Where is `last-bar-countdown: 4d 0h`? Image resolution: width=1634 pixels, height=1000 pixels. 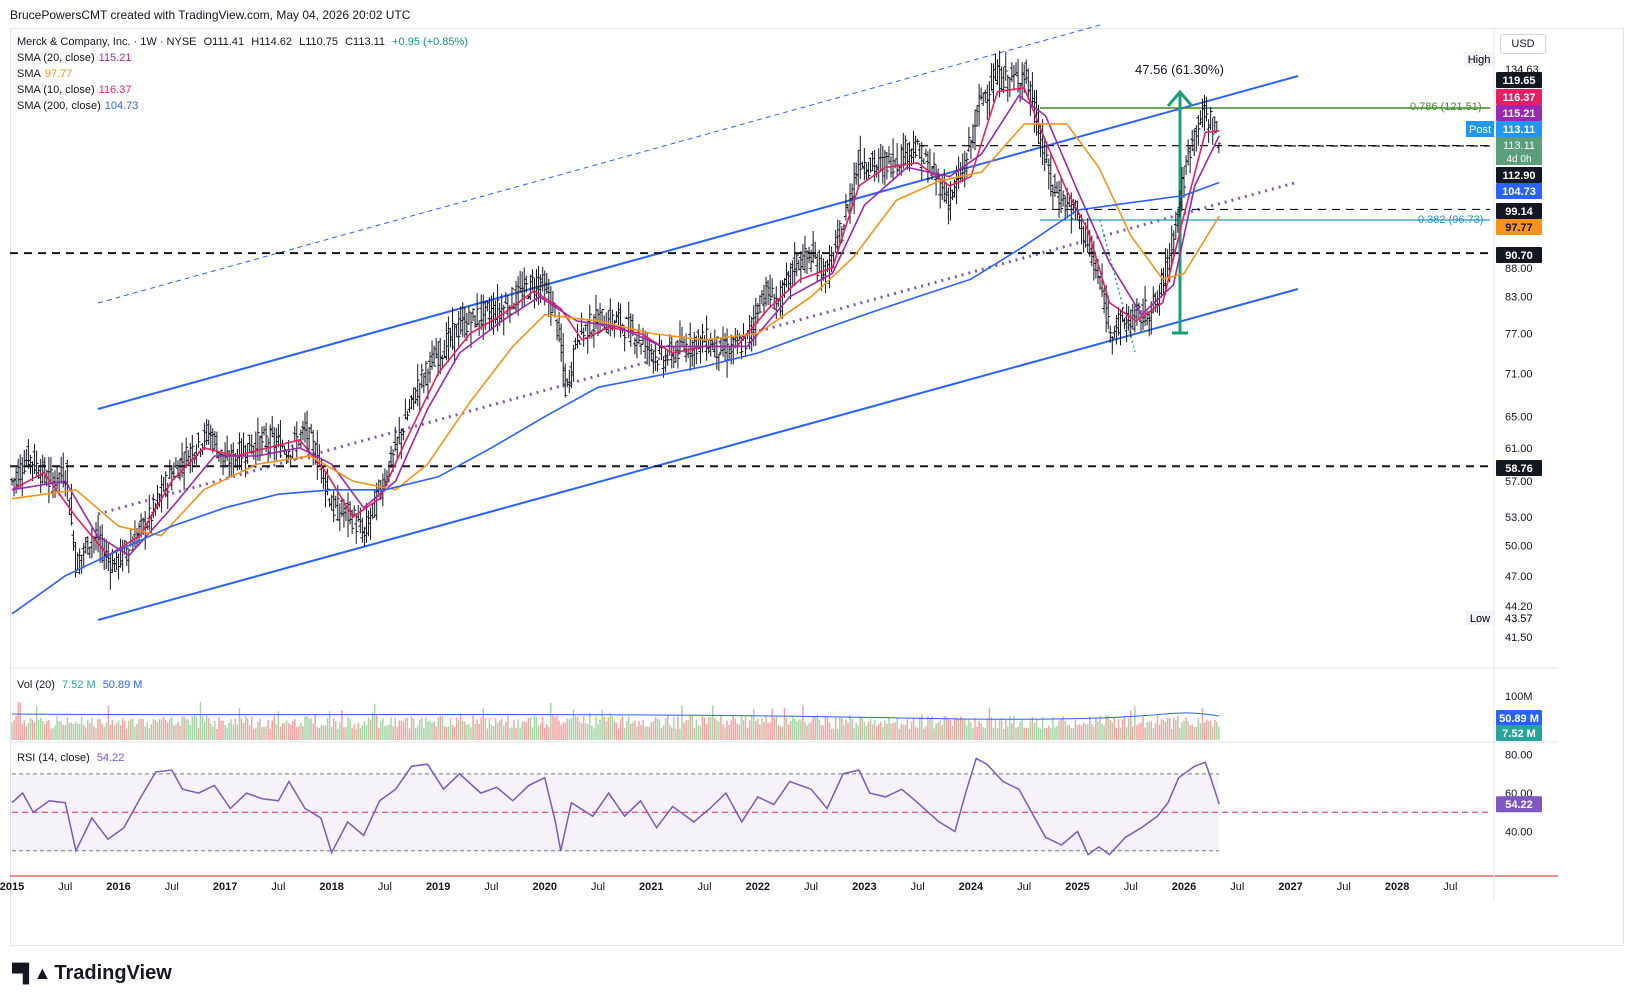
last-bar-countdown: 4d 0h is located at coordinates (1518, 159).